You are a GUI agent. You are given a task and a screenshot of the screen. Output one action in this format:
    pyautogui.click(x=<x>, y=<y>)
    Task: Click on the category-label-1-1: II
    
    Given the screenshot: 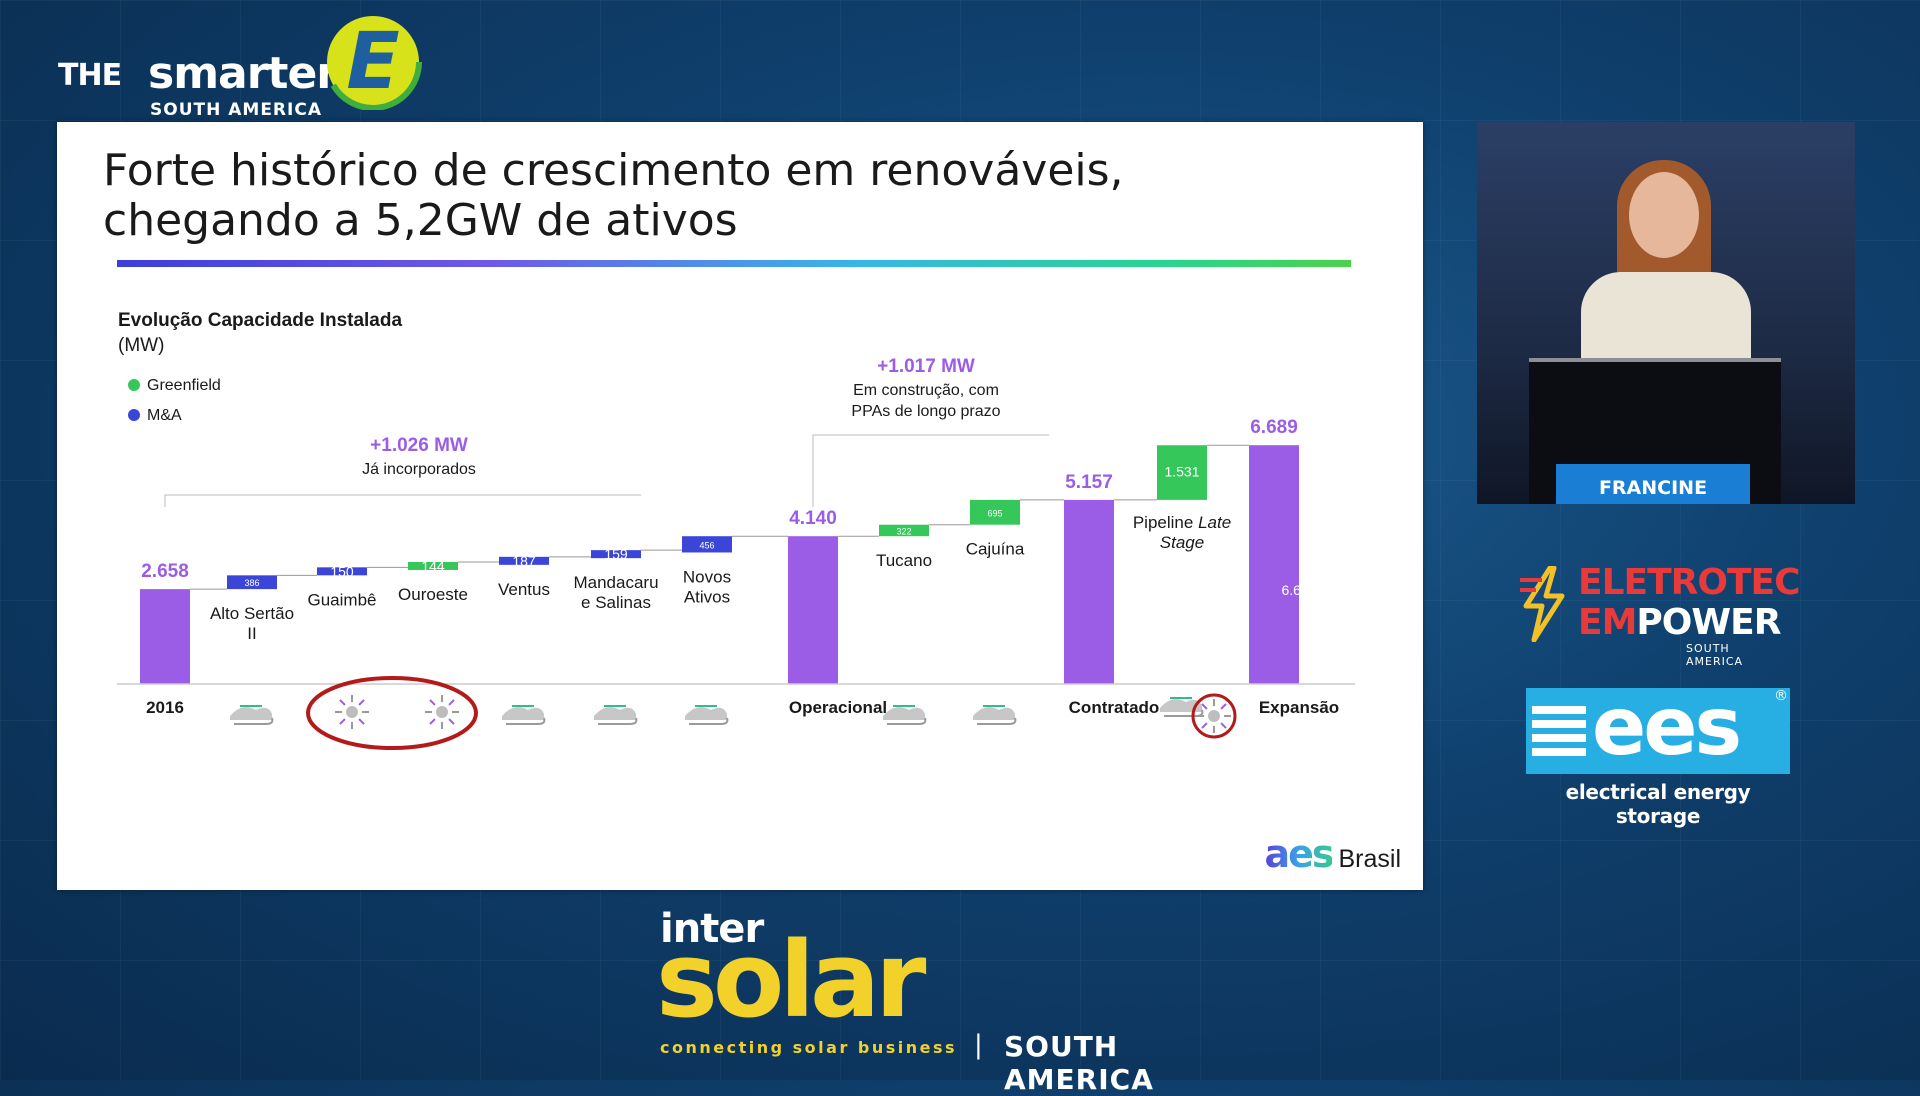 What is the action you would take?
    pyautogui.click(x=251, y=633)
    